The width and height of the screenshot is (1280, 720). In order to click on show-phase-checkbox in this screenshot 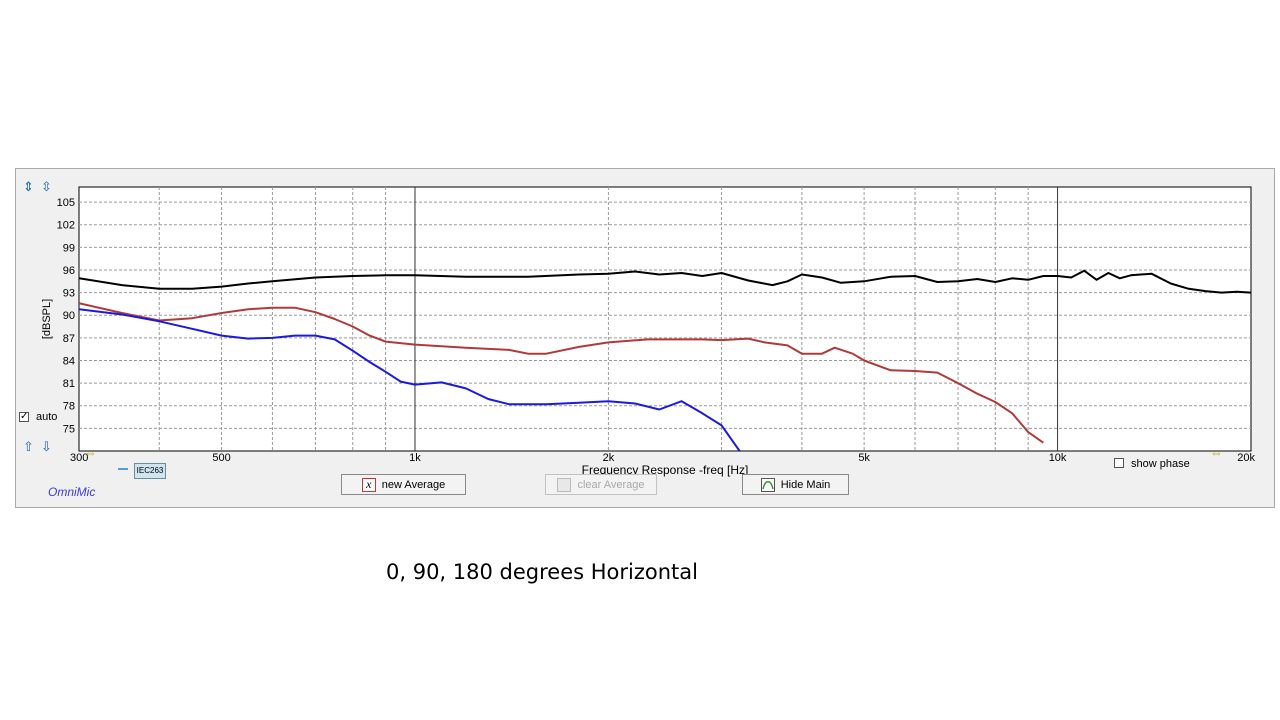, I will do `click(1119, 463)`.